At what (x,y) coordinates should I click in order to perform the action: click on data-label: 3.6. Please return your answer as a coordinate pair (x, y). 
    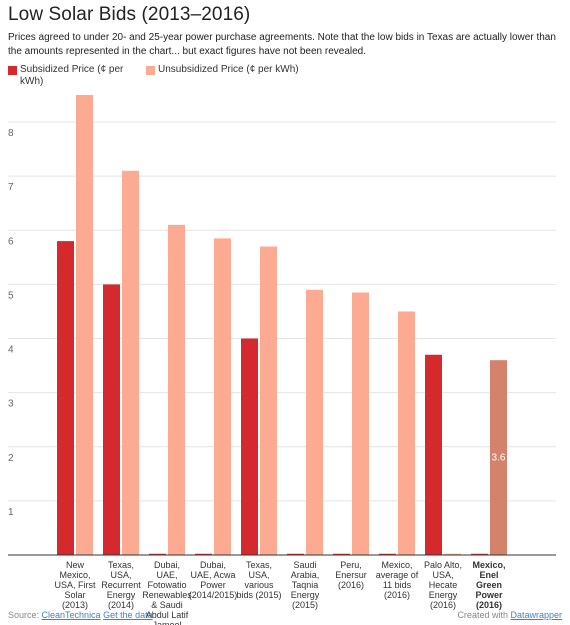
    Looking at the image, I should click on (499, 458).